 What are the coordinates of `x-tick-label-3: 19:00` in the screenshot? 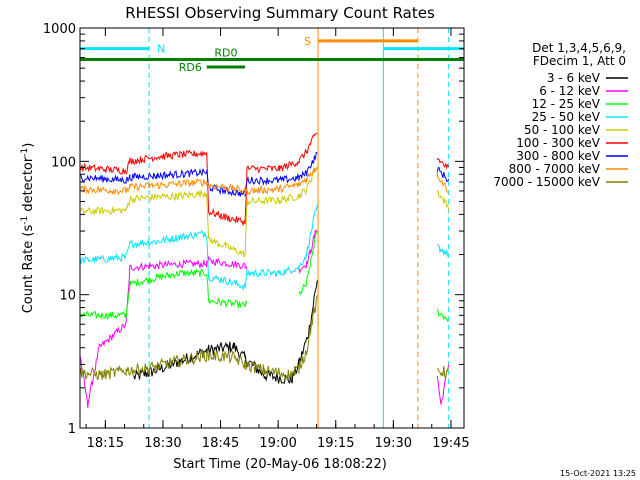 It's located at (277, 443).